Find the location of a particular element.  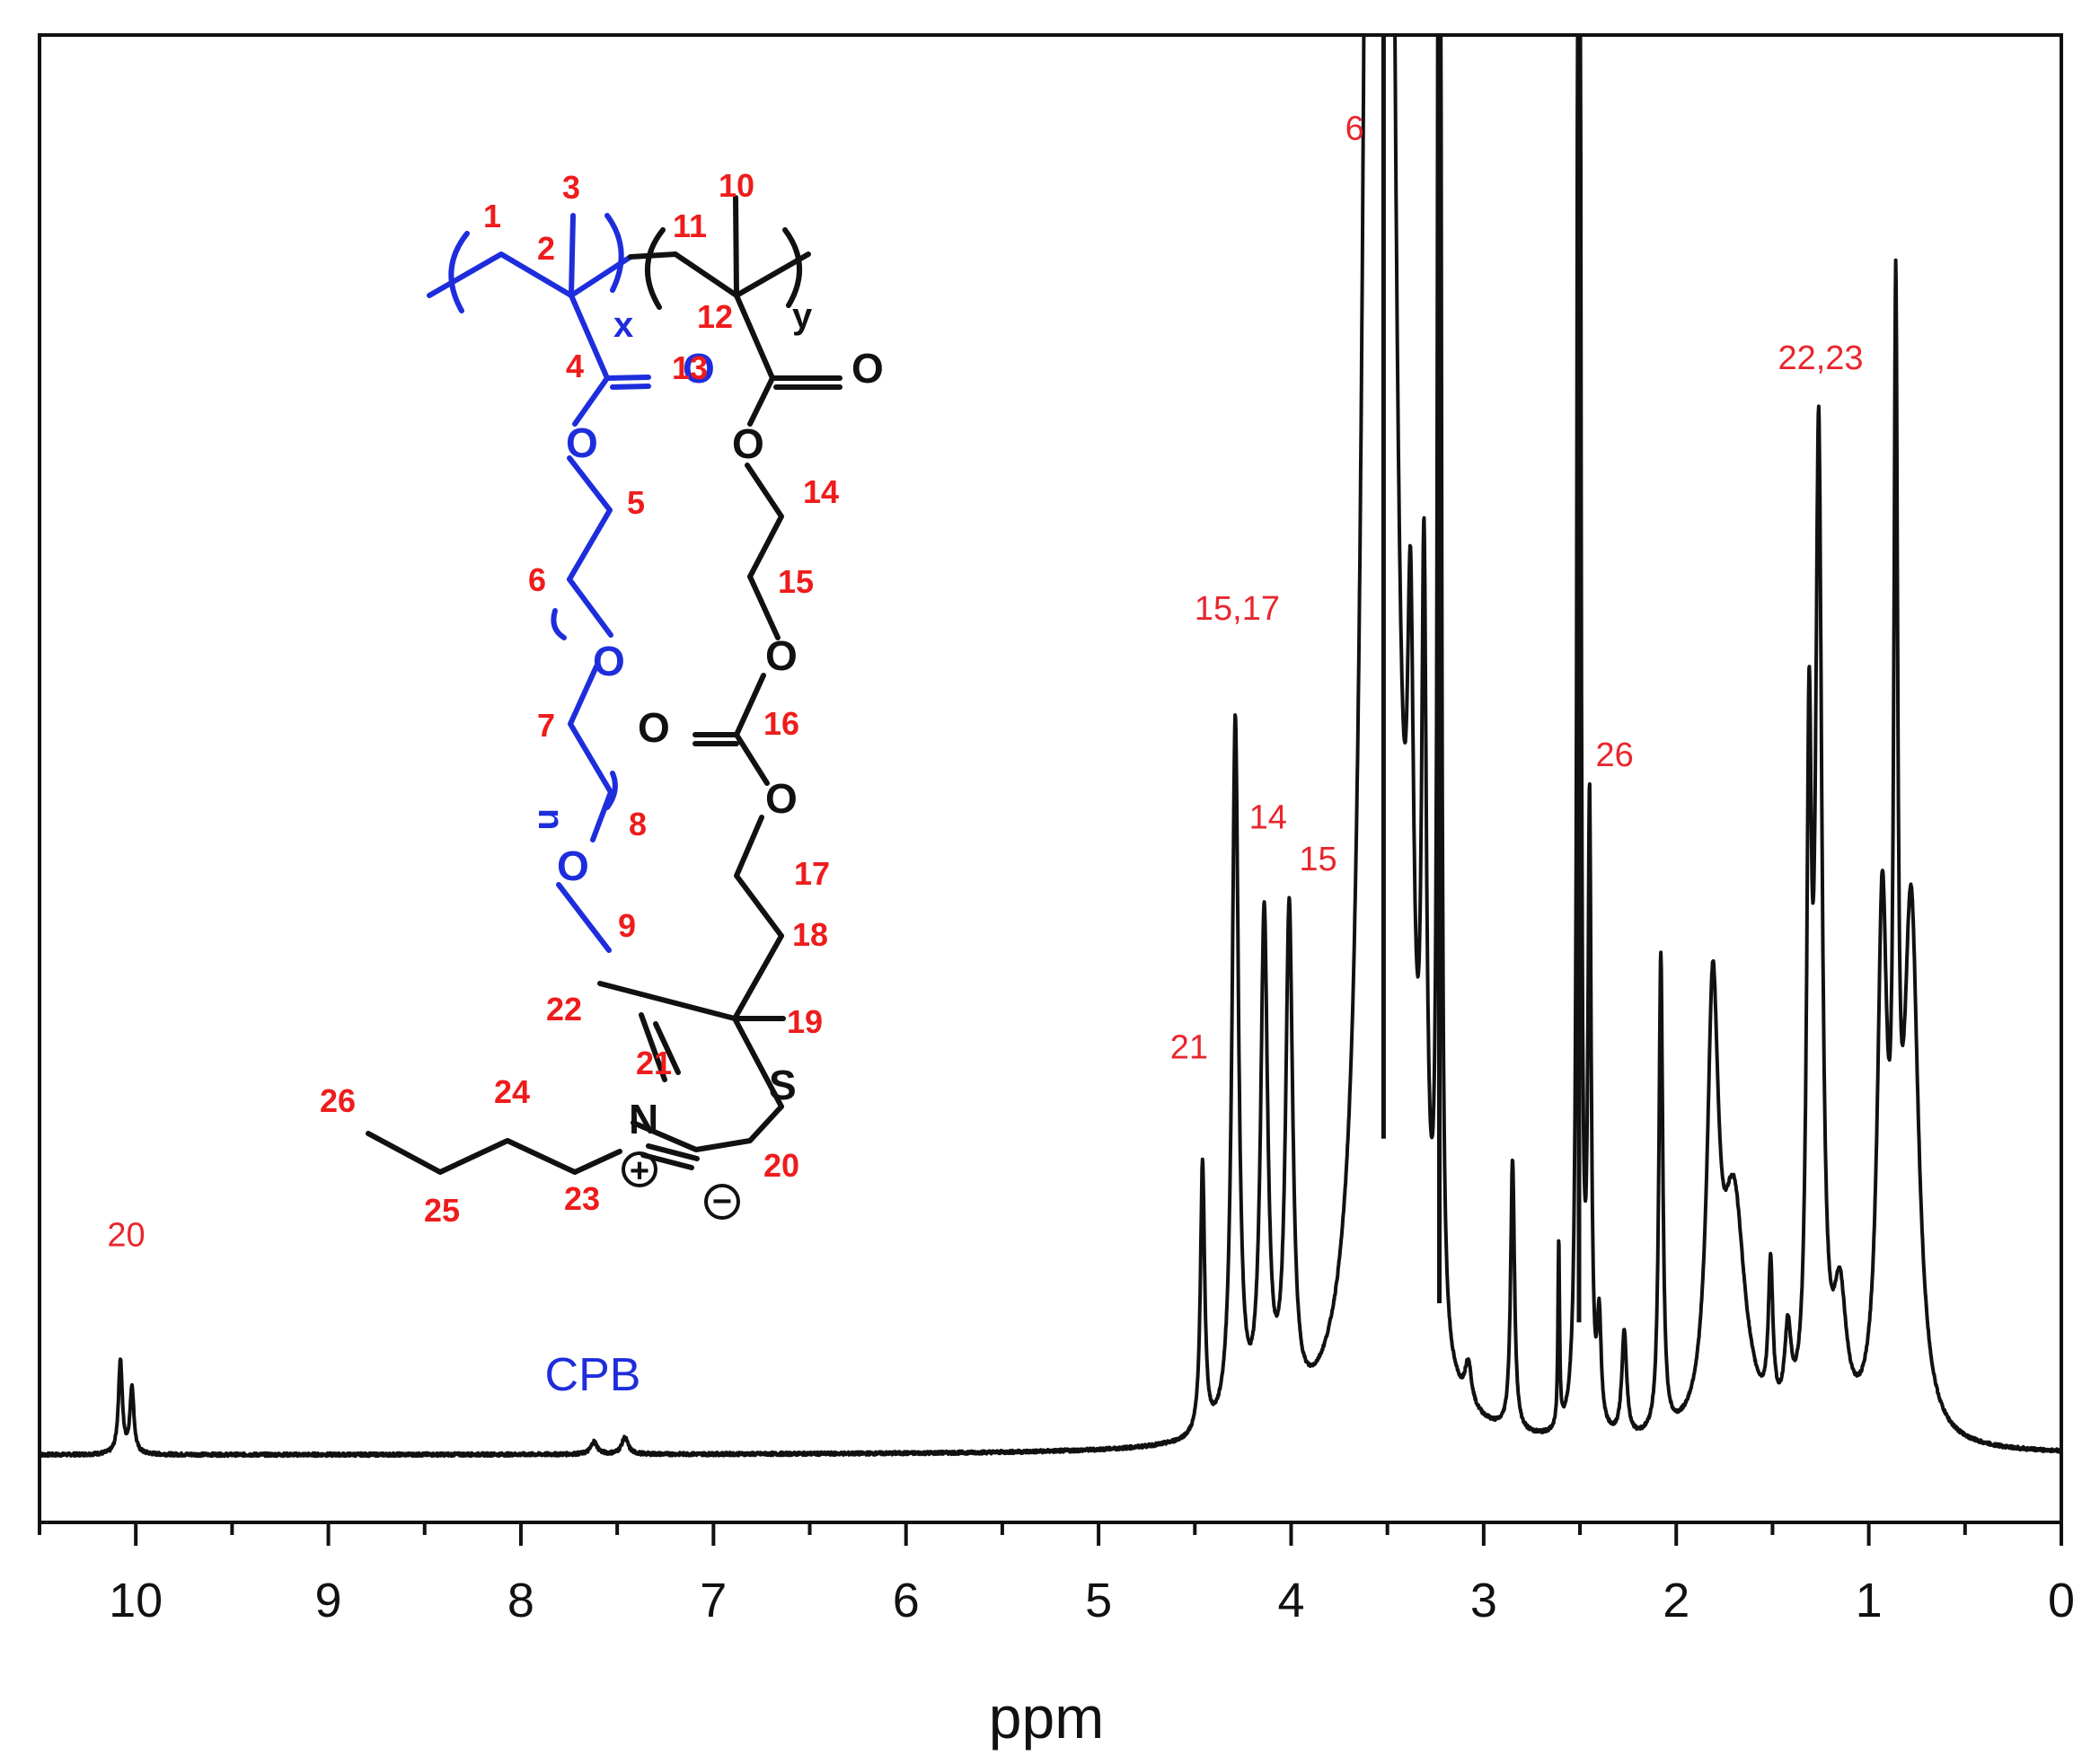

structure-position-number: 24 is located at coordinates (512, 1091).